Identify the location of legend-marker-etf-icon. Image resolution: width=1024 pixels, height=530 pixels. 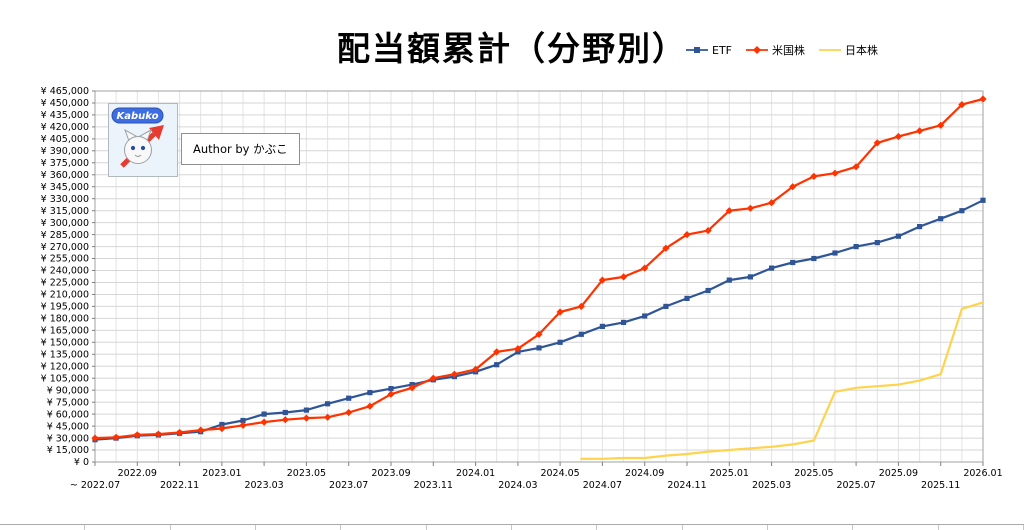
(697, 50).